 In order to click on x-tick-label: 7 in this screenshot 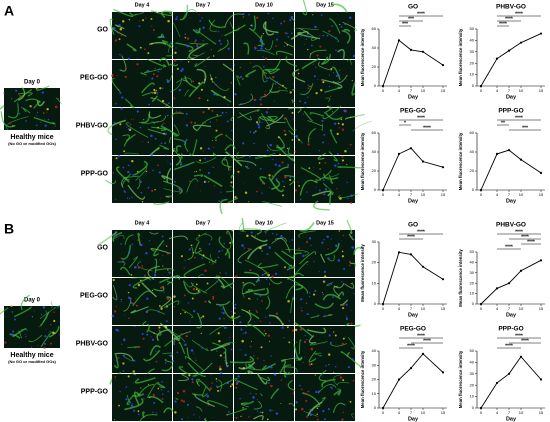, I will do `click(509, 90)`.